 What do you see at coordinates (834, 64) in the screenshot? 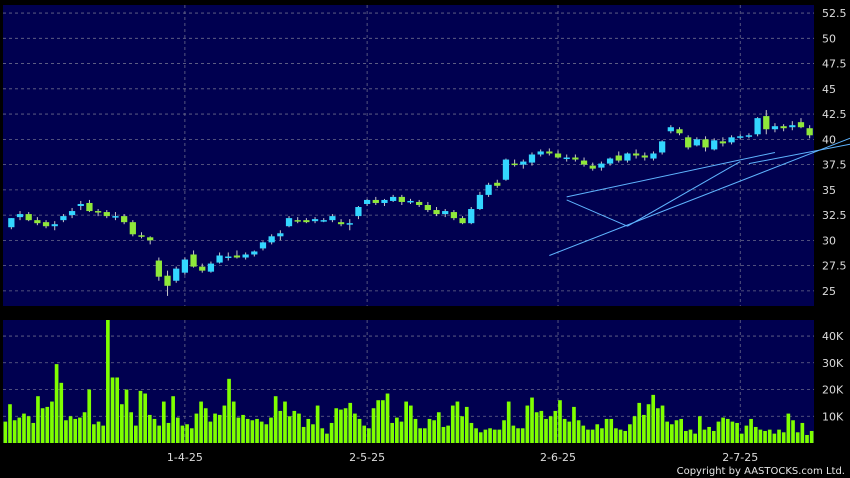
I see `price-tick-label: 47.5` at bounding box center [834, 64].